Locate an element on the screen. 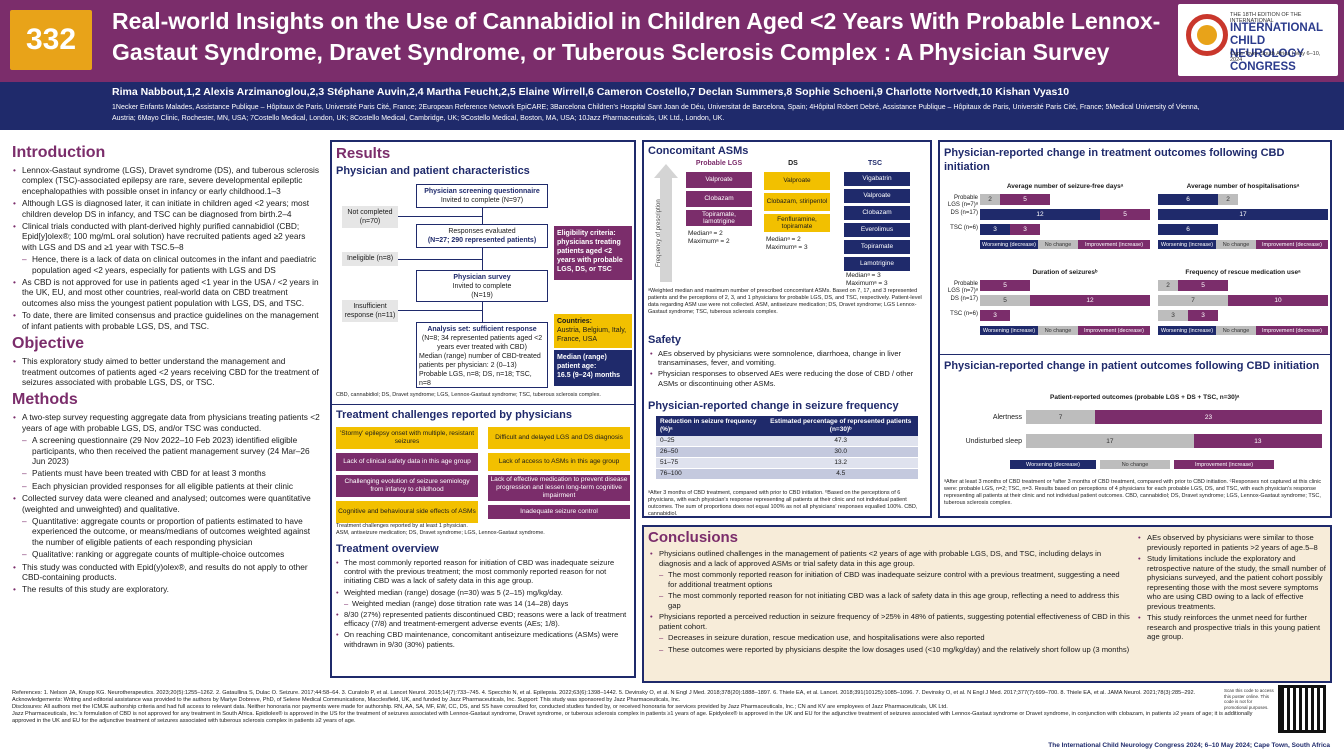  asm-item: Clobazam, stiripentol is located at coordinates (797, 202).